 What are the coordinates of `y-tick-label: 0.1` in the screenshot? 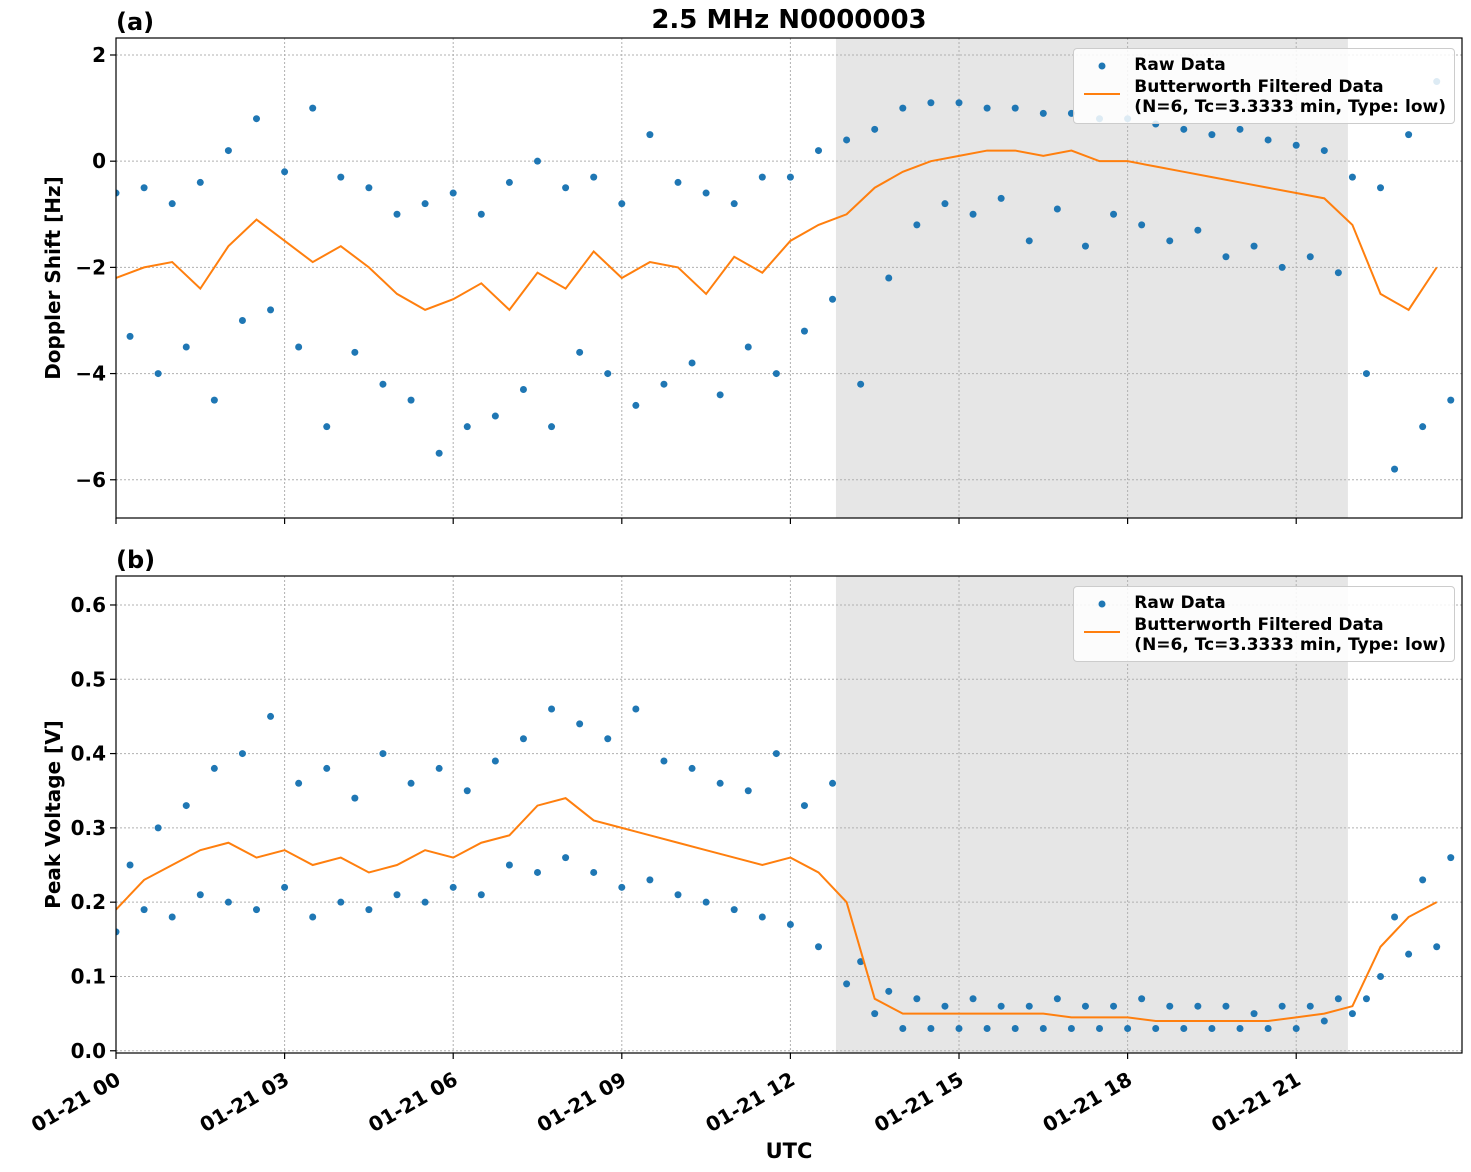 It's located at (88, 976).